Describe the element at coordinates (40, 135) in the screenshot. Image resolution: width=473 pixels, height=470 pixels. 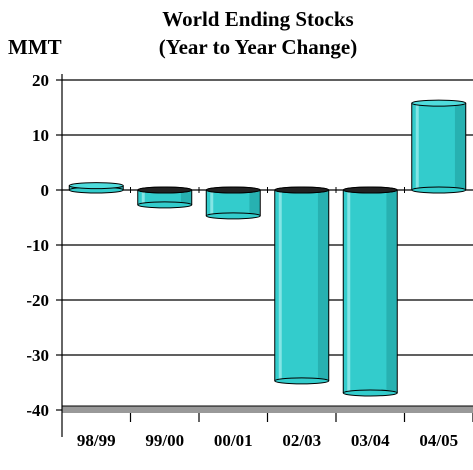
I see `y-tick-label: 10` at that location.